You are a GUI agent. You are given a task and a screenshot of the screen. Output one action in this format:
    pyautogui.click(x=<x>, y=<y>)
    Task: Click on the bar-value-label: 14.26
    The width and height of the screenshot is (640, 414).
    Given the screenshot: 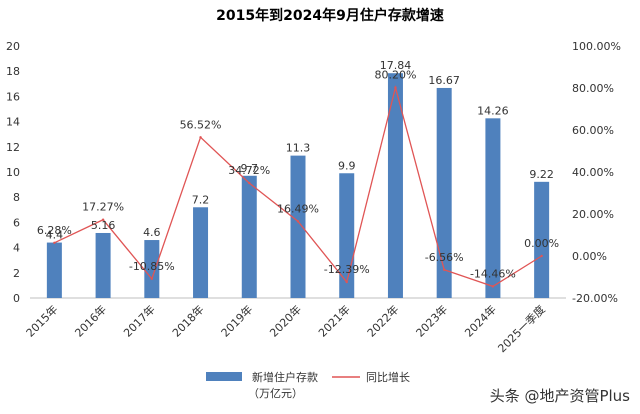 What is the action you would take?
    pyautogui.click(x=493, y=110)
    